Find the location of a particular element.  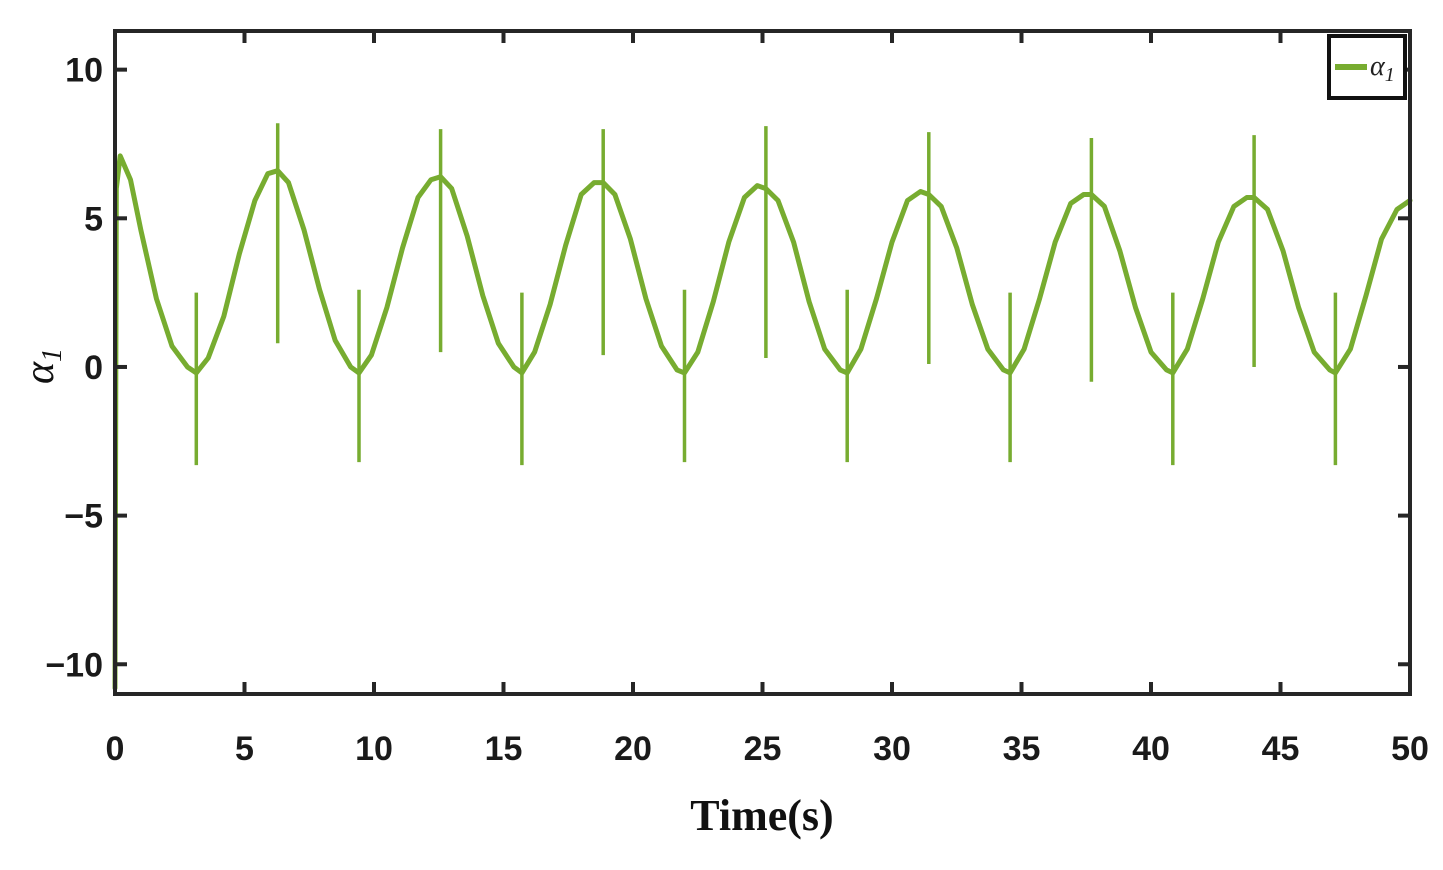

x-tick-label: 5 is located at coordinates (244, 749).